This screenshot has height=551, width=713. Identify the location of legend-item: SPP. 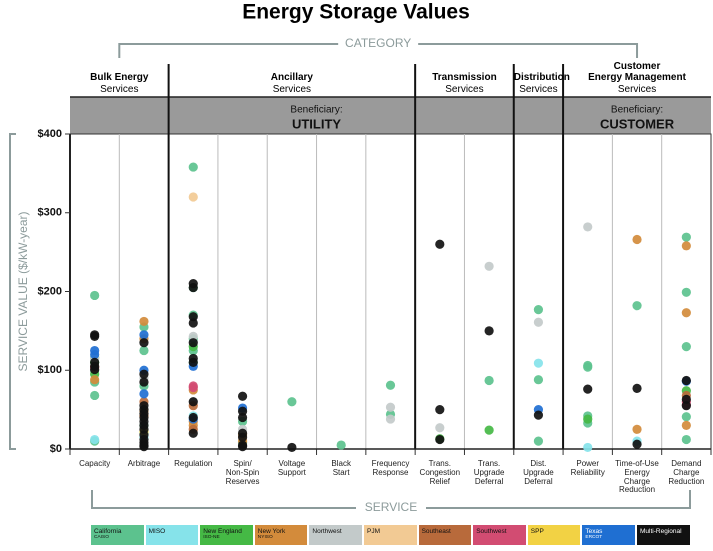
(554, 535).